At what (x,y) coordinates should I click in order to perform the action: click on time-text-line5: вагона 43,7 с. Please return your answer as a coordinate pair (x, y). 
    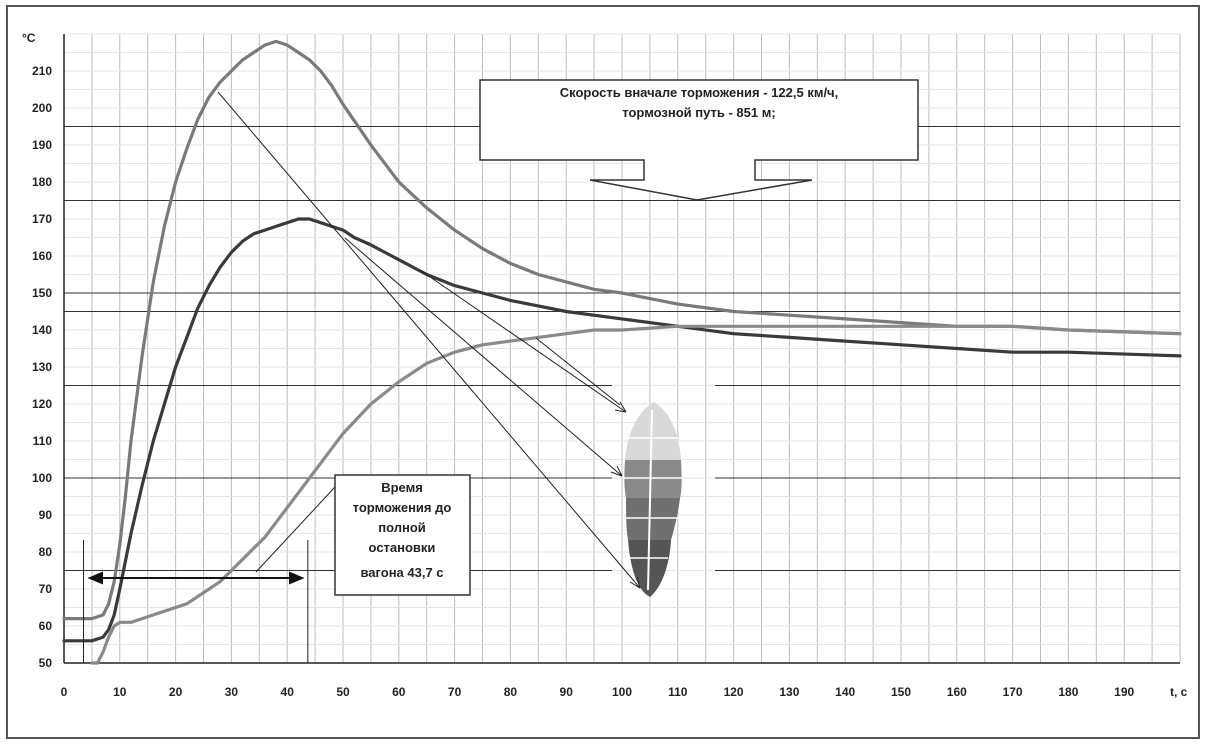
    Looking at the image, I should click on (401, 572).